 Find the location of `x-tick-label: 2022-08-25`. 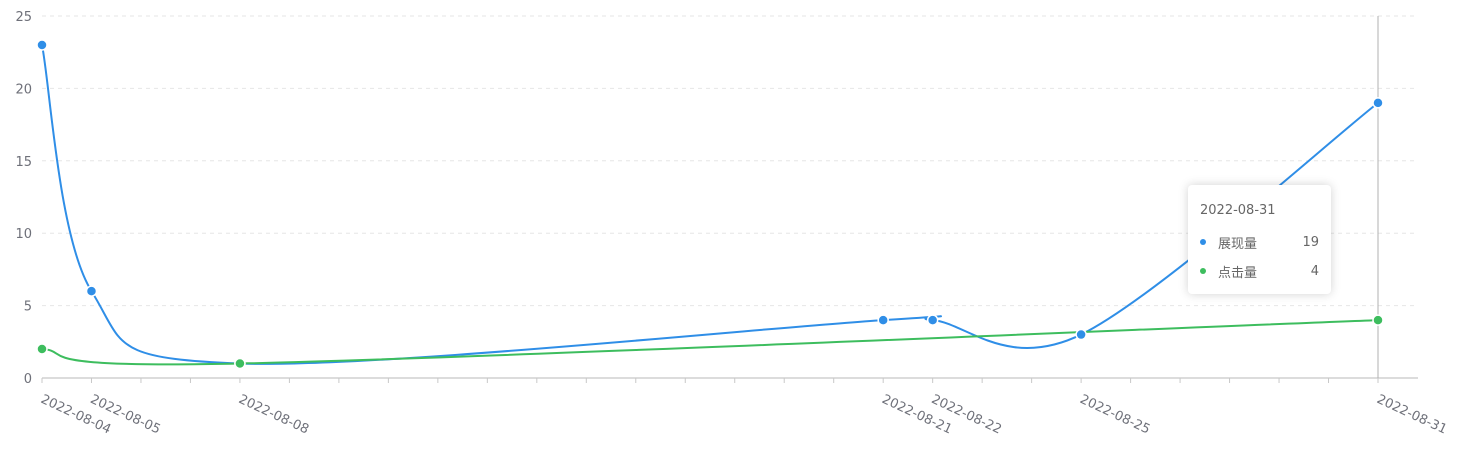

x-tick-label: 2022-08-25 is located at coordinates (1114, 415).